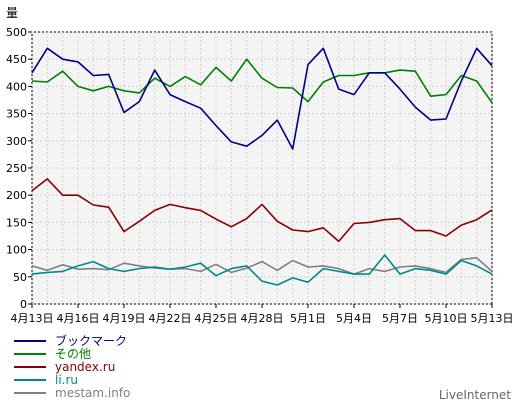 The width and height of the screenshot is (520, 405). I want to click on x-tick-label: 4月28日, so click(262, 318).